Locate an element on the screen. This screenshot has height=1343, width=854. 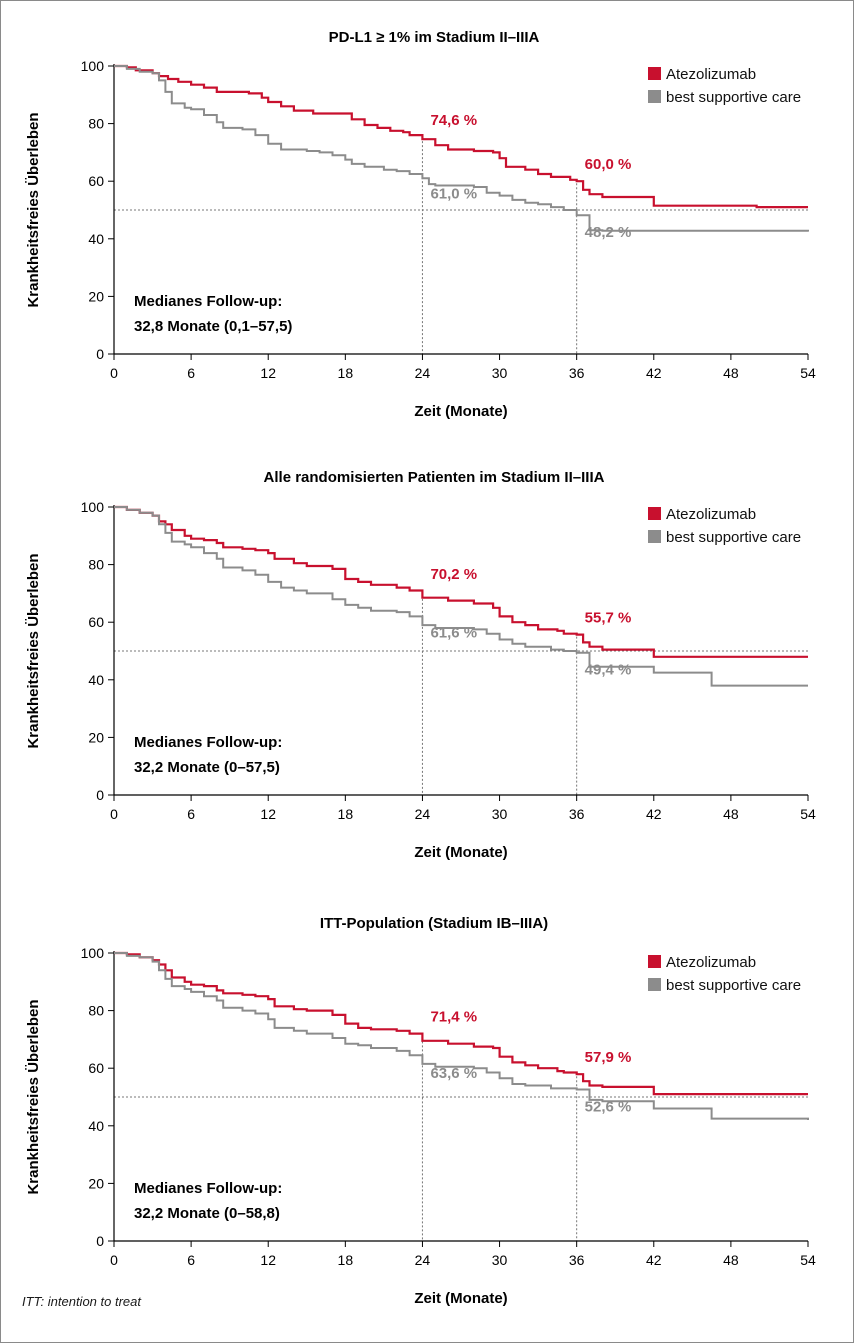
chart1-annotation-2: 61,0 % is located at coordinates (453, 193).